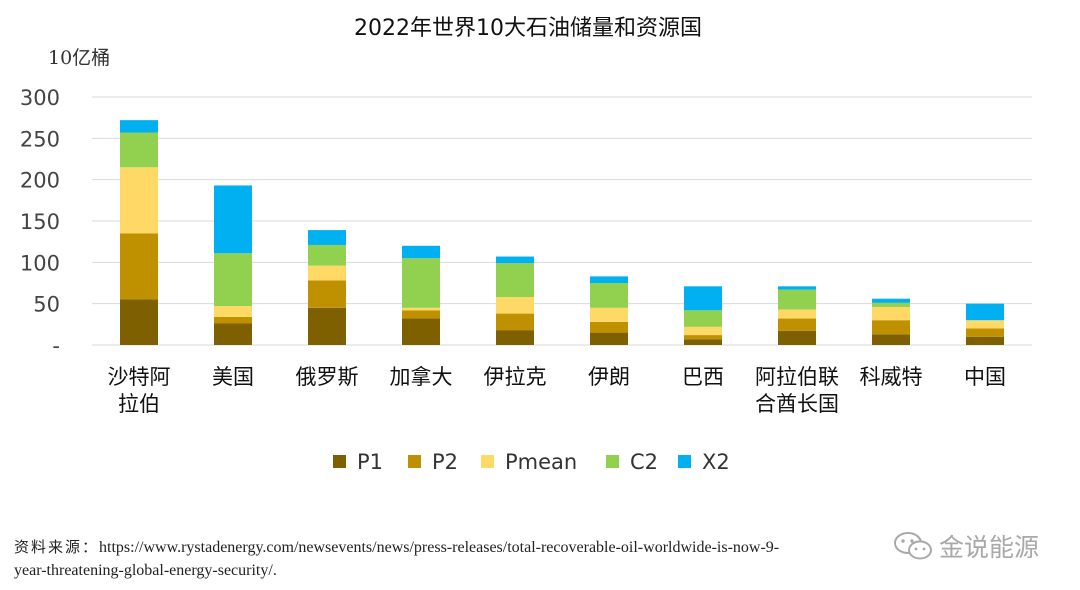 Image resolution: width=1080 pixels, height=590 pixels. What do you see at coordinates (46, 305) in the screenshot?
I see `y-tick-label: 50` at bounding box center [46, 305].